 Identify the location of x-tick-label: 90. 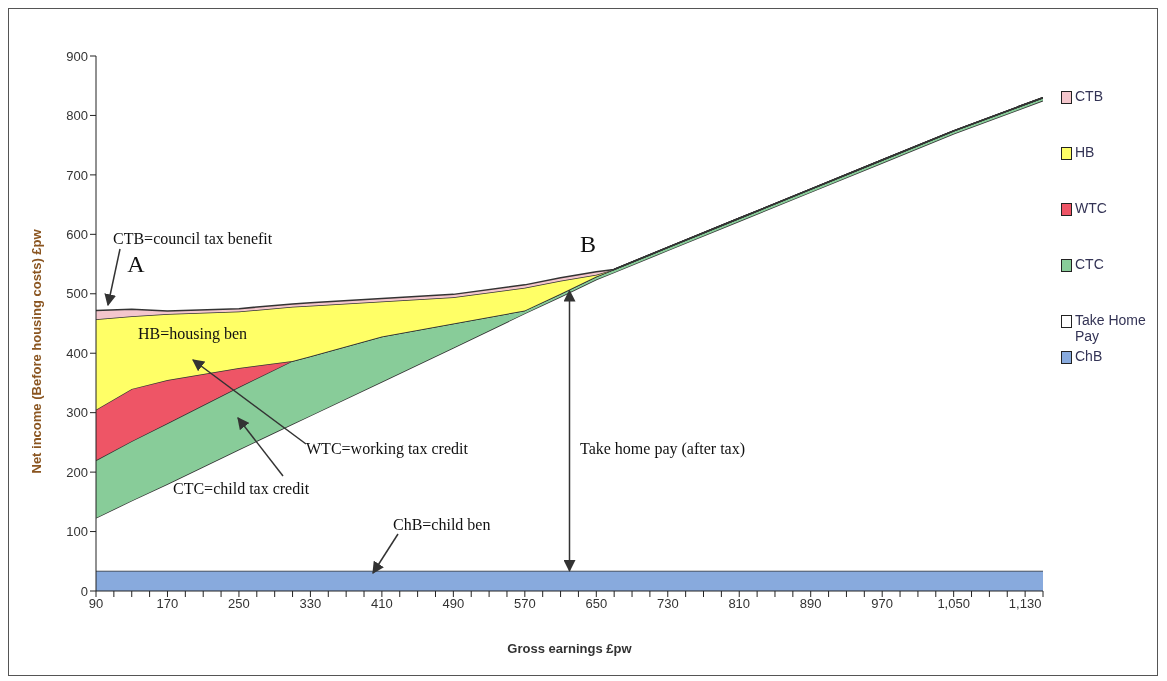
(96, 604).